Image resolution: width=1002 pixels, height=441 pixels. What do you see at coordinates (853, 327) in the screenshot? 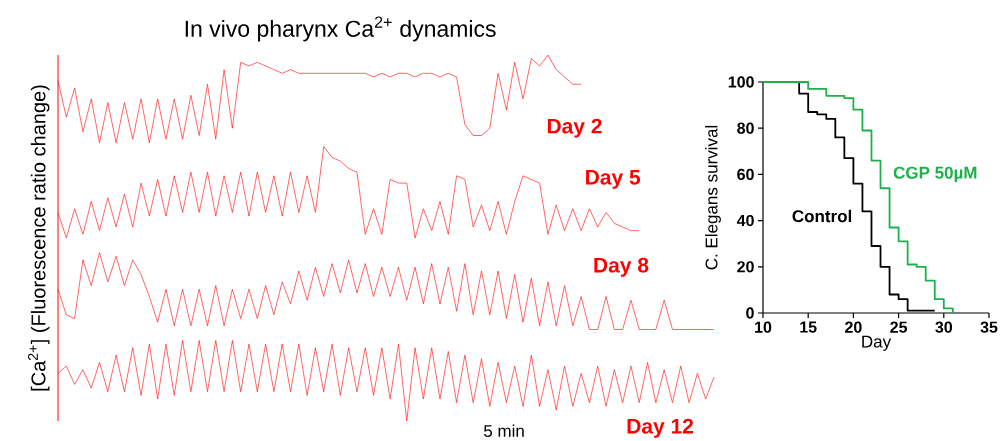
I see `x-tick-label: 20` at bounding box center [853, 327].